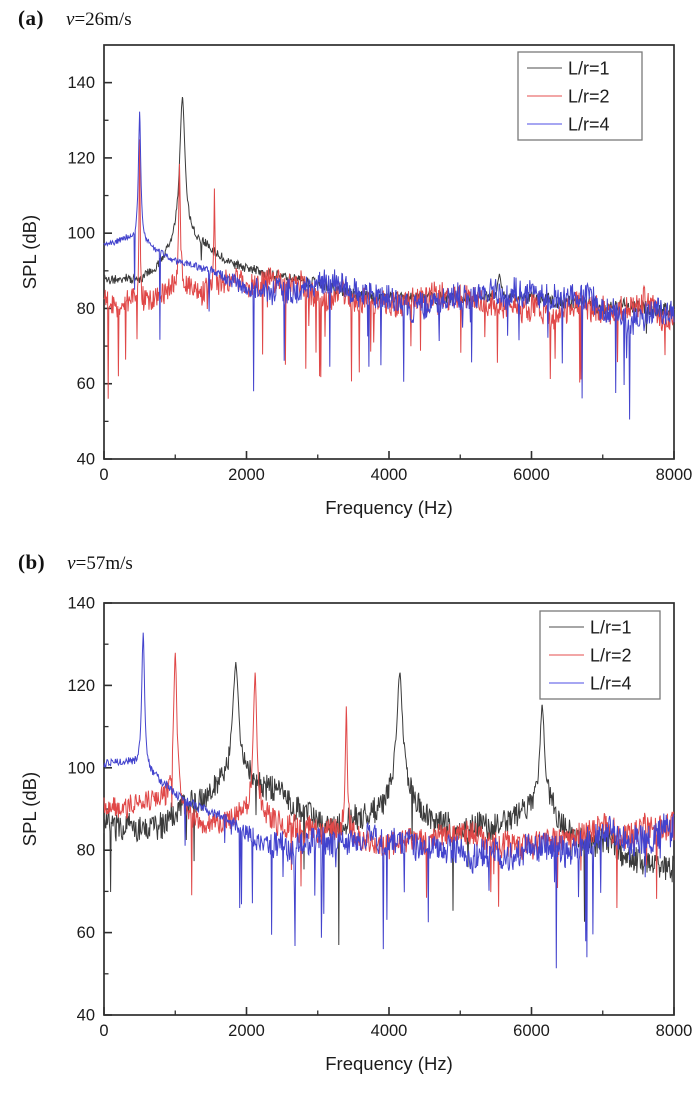  I want to click on panel-a-header: (a) v=26m/s, so click(75, 18).